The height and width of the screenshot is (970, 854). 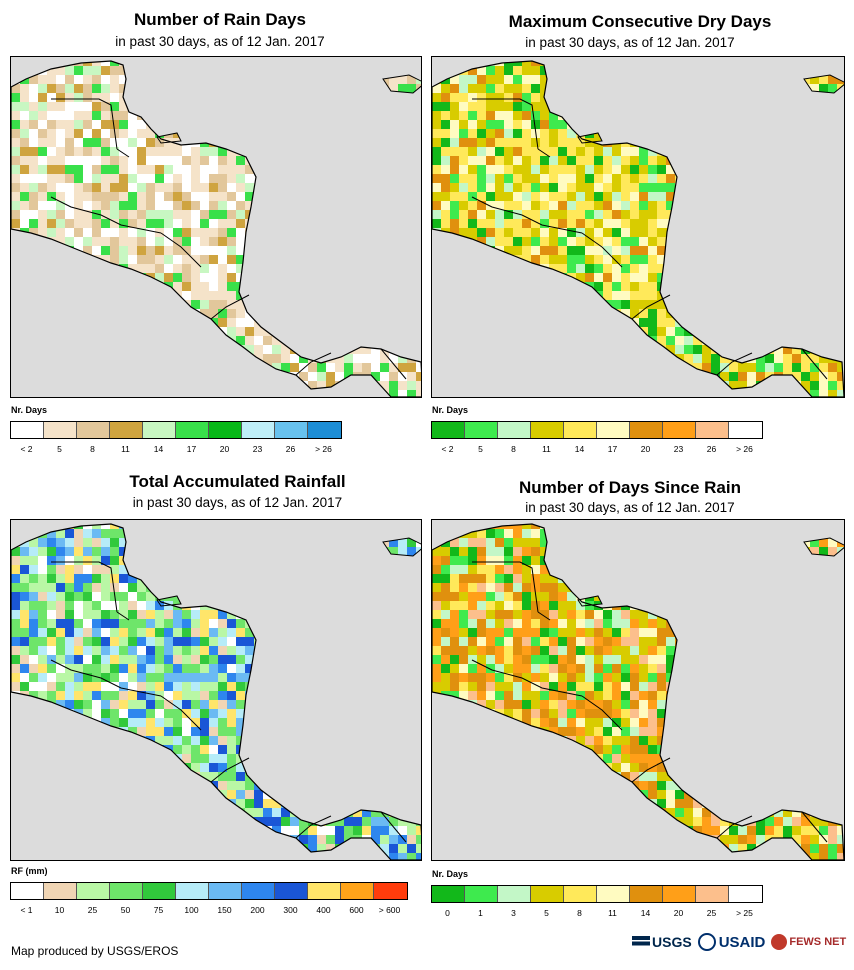 I want to click on usgs-wave-icon, so click(x=641, y=942).